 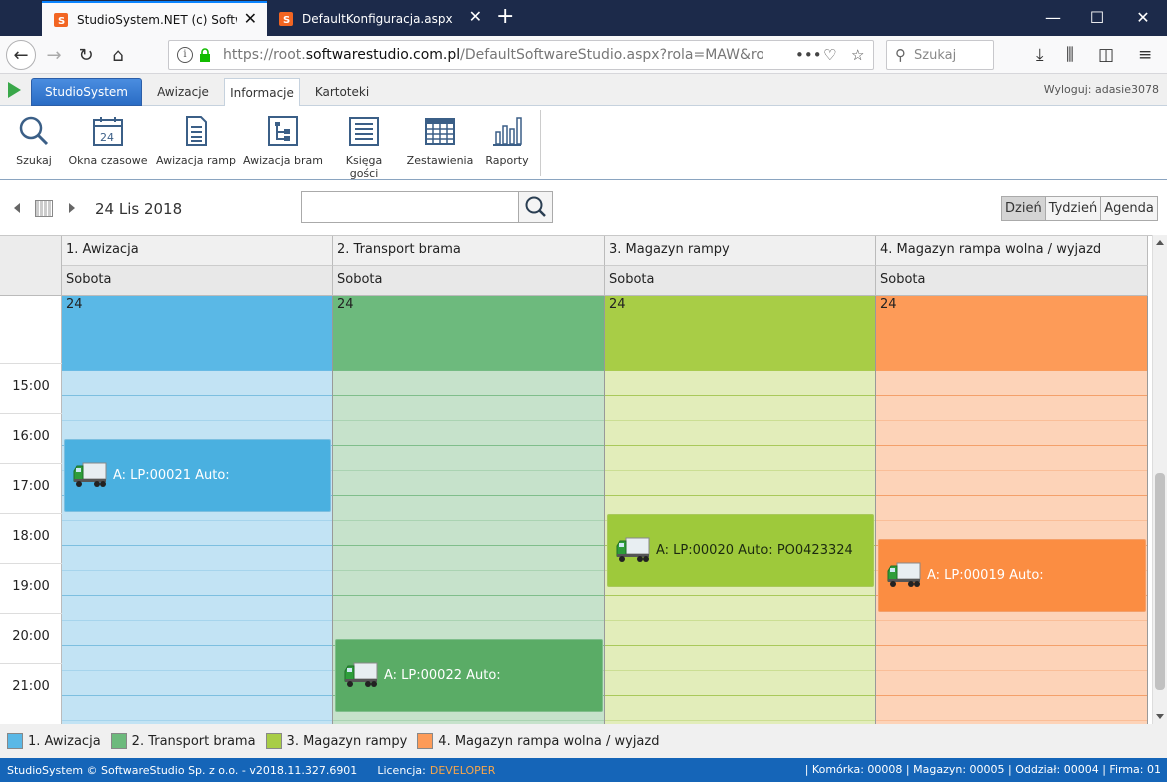 What do you see at coordinates (193, 741) in the screenshot?
I see `legend-label: 2. Transport brama` at bounding box center [193, 741].